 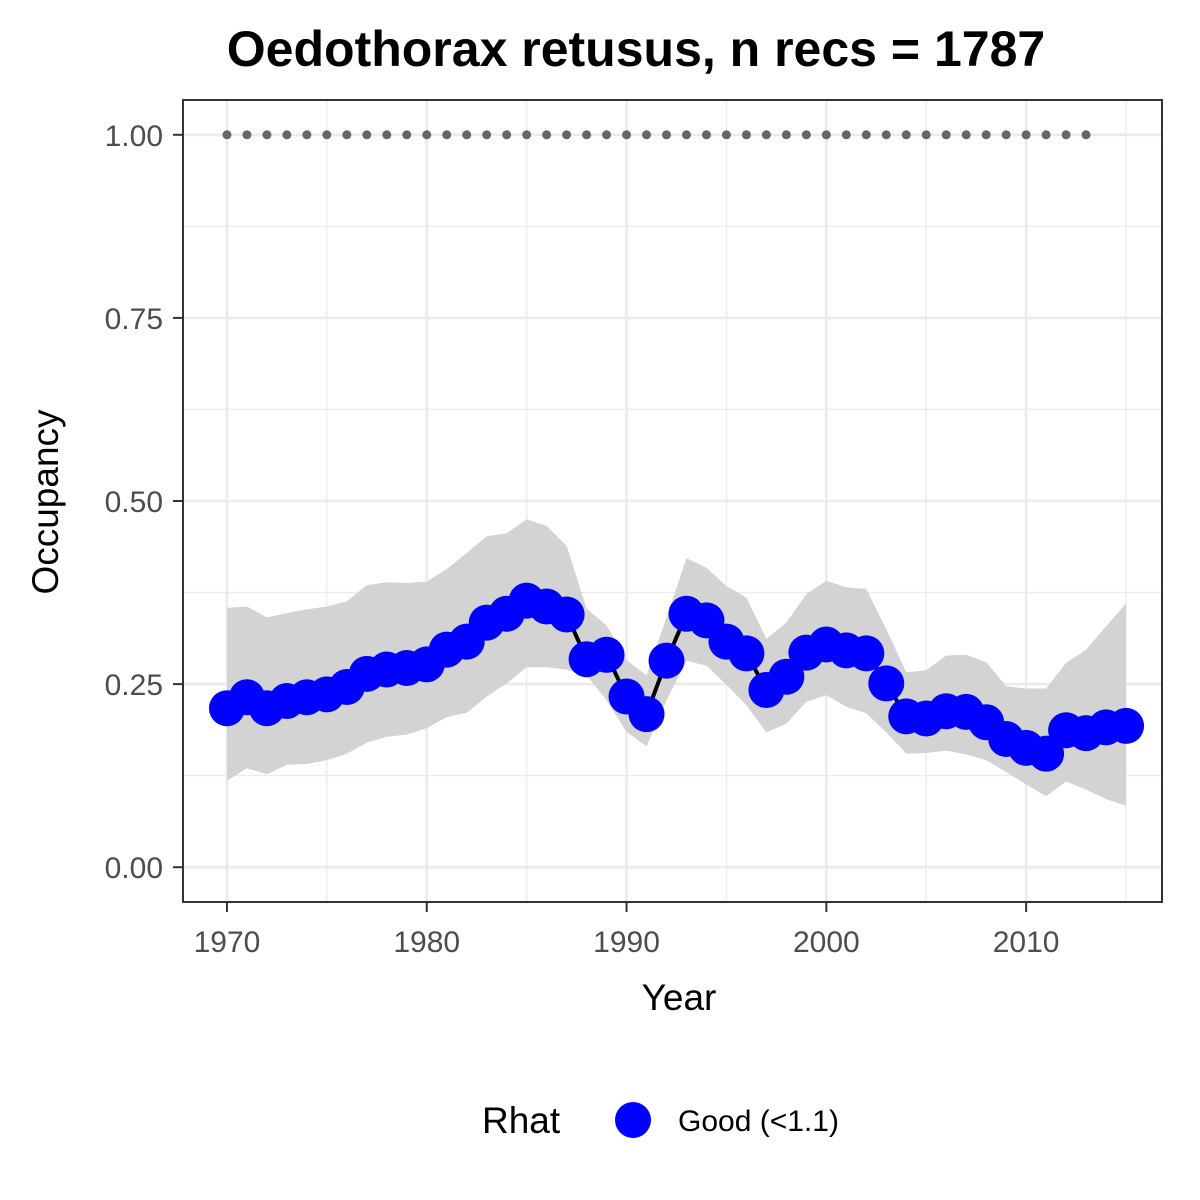 What do you see at coordinates (626, 942) in the screenshot?
I see `x-tick-label: 1990` at bounding box center [626, 942].